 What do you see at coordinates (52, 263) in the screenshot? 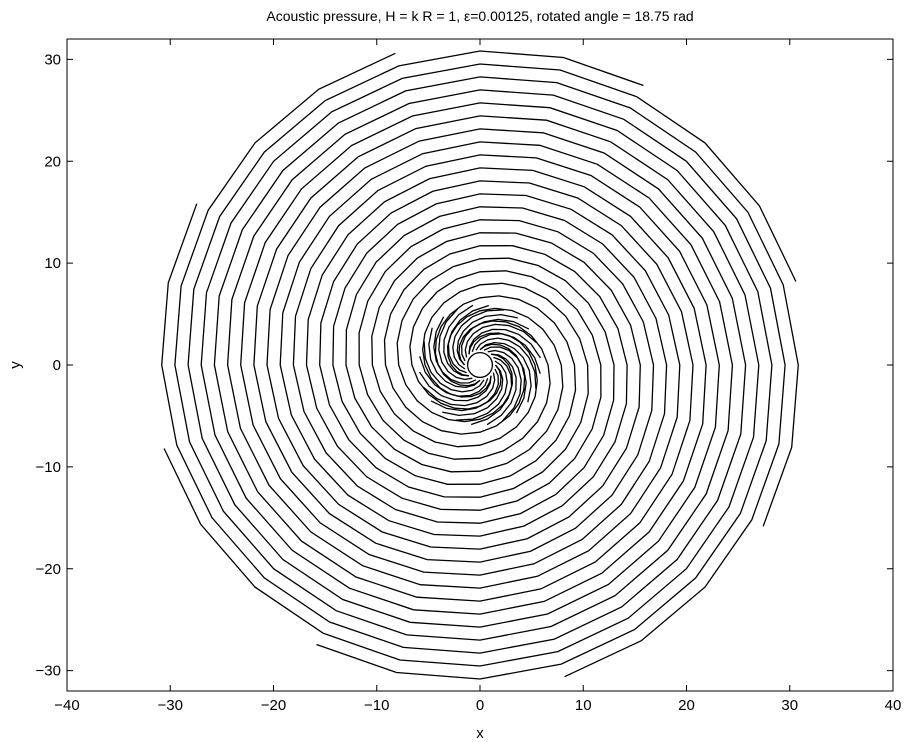
I see `y-tick-label: 10` at bounding box center [52, 263].